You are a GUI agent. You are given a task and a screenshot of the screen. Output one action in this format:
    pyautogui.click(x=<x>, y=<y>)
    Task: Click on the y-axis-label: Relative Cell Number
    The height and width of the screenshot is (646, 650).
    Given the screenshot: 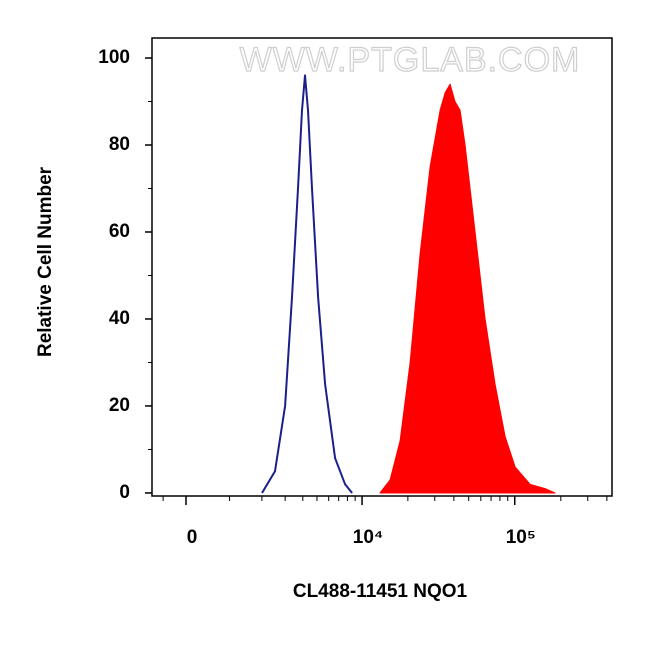 What is the action you would take?
    pyautogui.click(x=45, y=261)
    